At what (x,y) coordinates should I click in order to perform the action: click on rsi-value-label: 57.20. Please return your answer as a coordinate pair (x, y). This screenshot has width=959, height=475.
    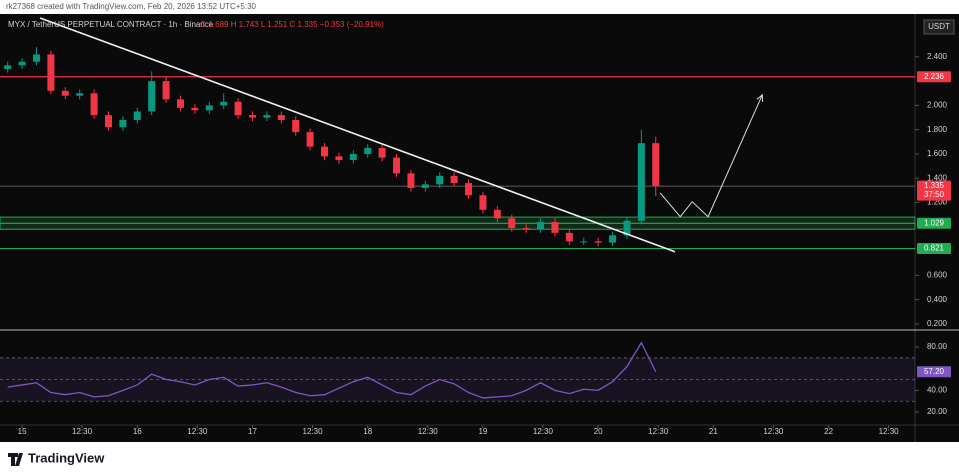
    Looking at the image, I should click on (934, 371).